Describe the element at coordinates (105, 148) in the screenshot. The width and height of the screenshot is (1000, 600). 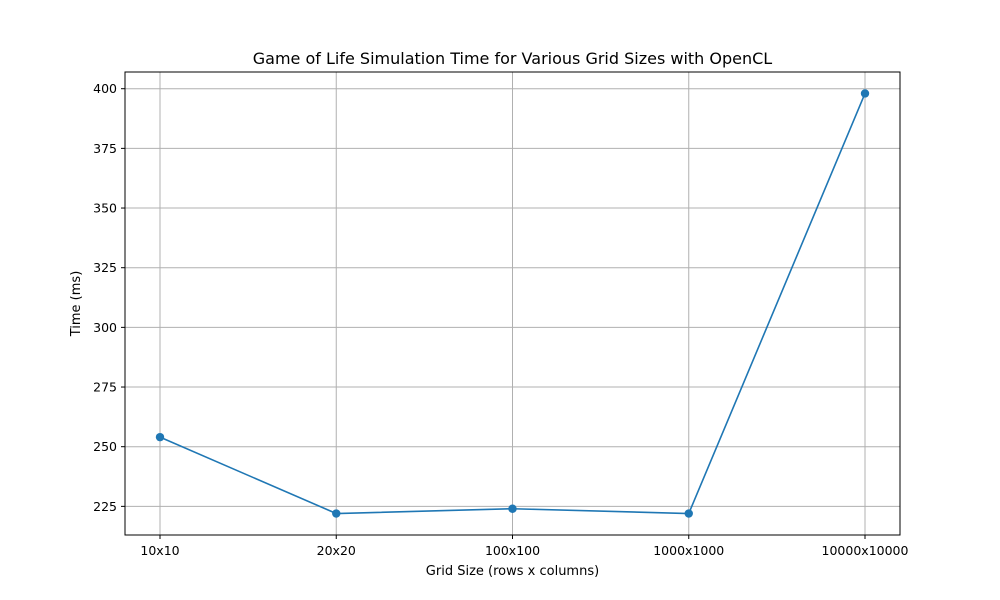
I see `y-tick-label: 375` at that location.